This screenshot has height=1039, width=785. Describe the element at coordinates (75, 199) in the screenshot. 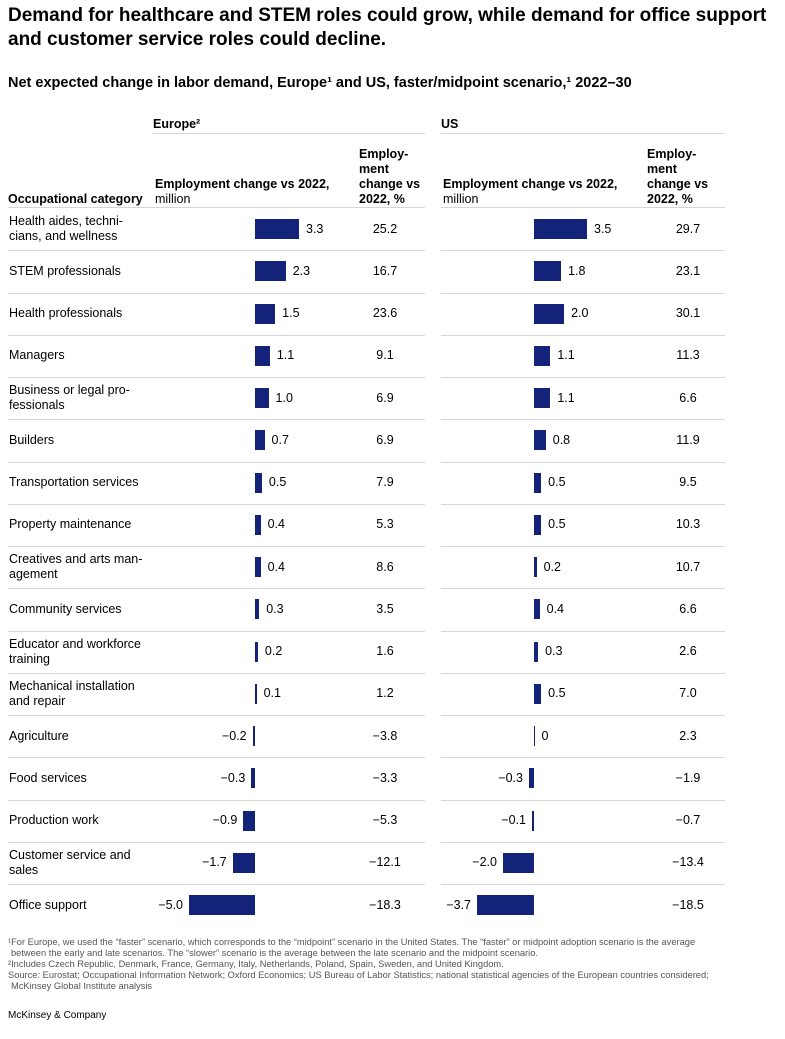

I see `category-header: Occupational category` at that location.